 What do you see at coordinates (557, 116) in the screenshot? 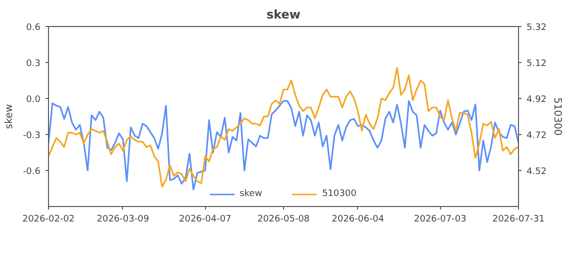
I see `y2-axis-title: 510300` at bounding box center [557, 116].